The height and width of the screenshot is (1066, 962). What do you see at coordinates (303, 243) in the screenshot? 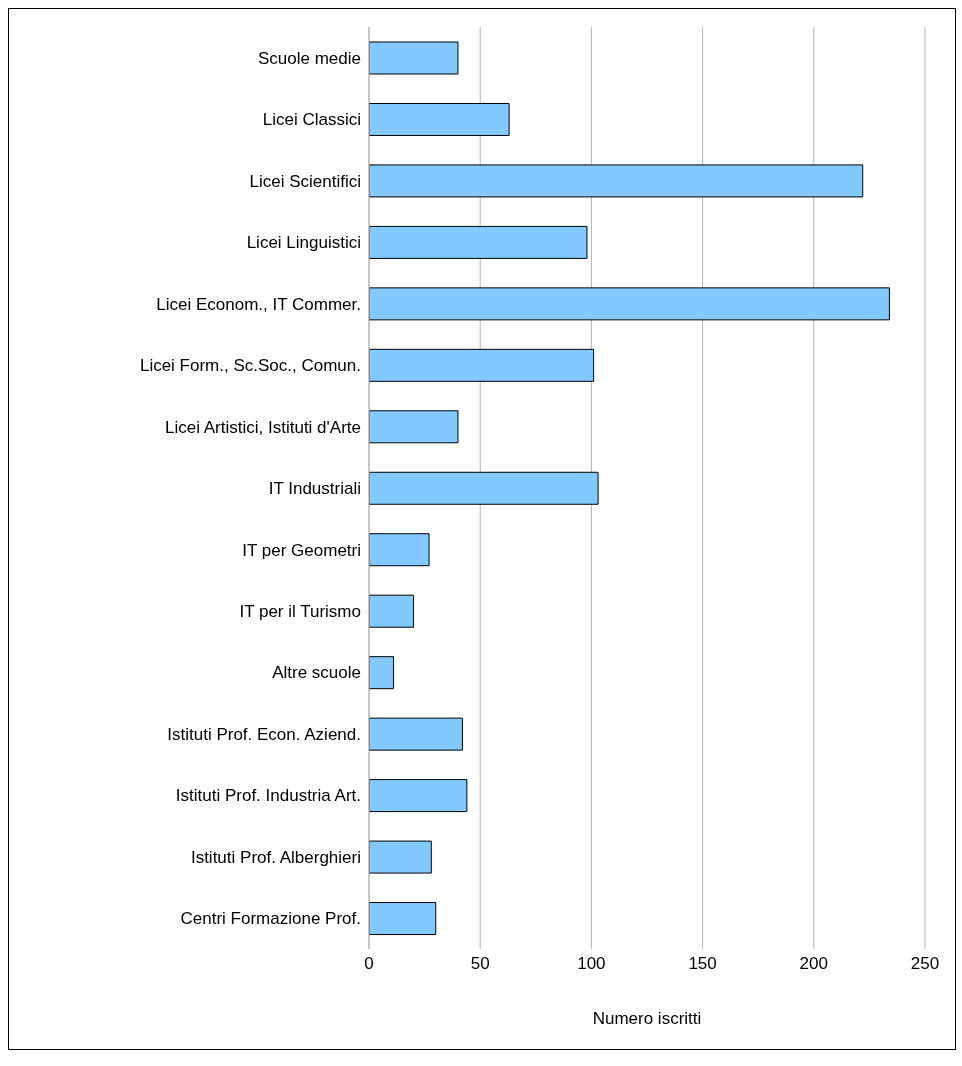
I see `y-tick-label: Licei Linguistici` at bounding box center [303, 243].